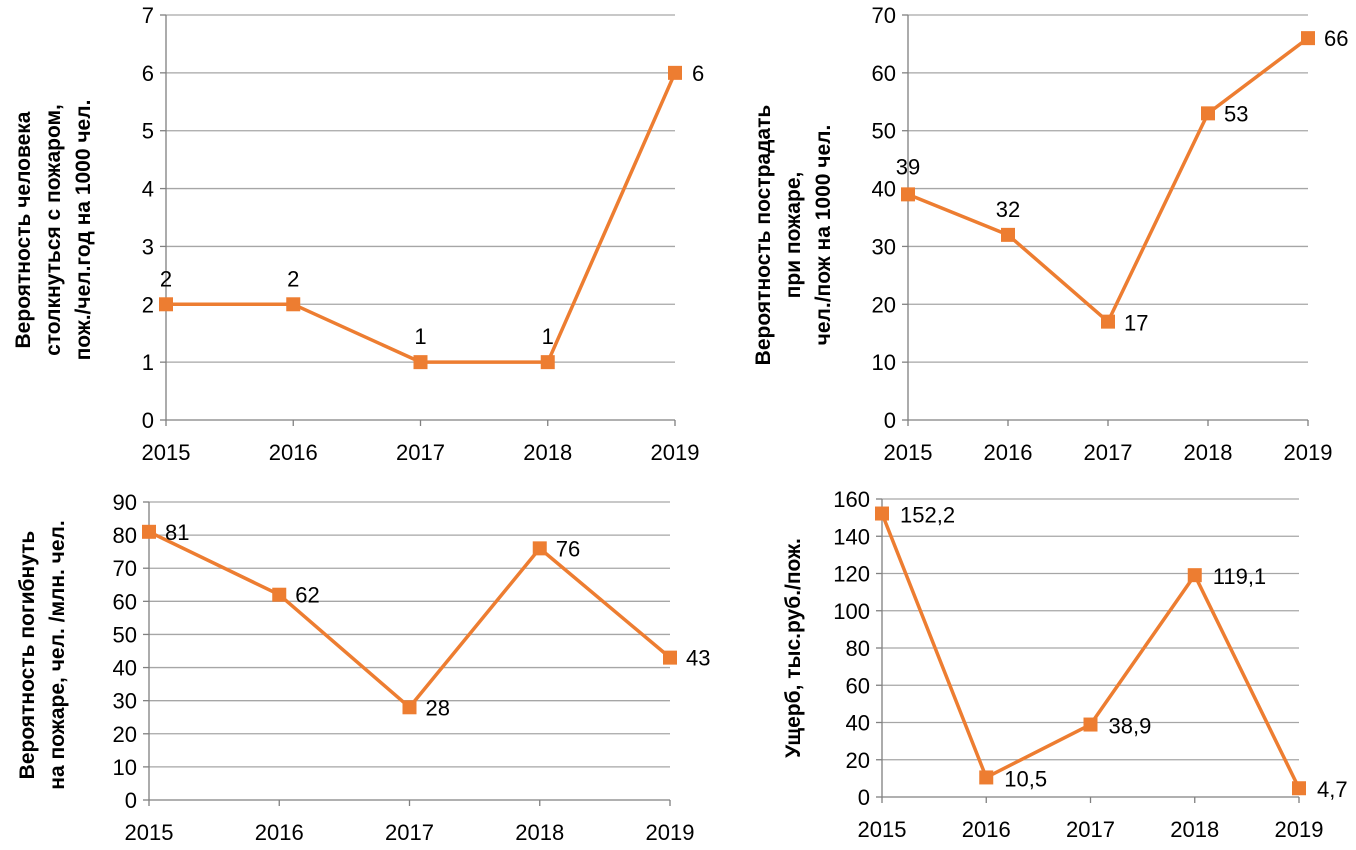 This screenshot has height=850, width=1356. I want to click on data-label: 39, so click(908, 166).